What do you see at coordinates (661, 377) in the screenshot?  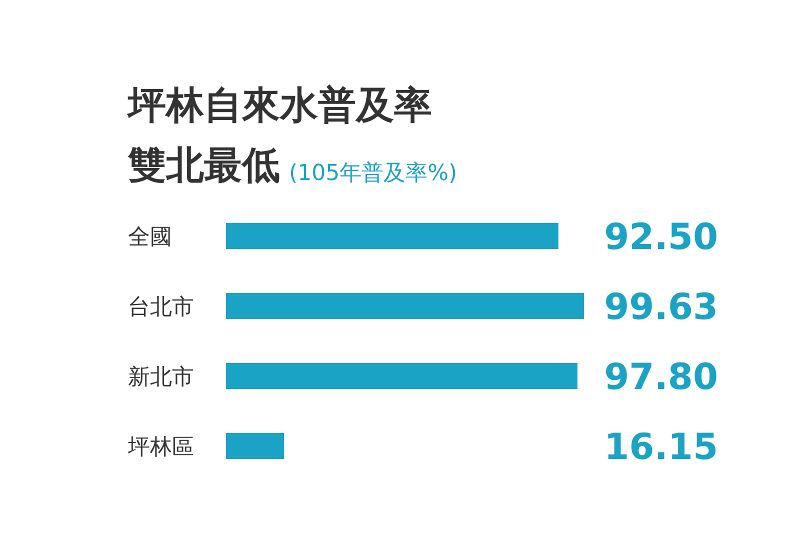 I see `data-label: 97.80` at bounding box center [661, 377].